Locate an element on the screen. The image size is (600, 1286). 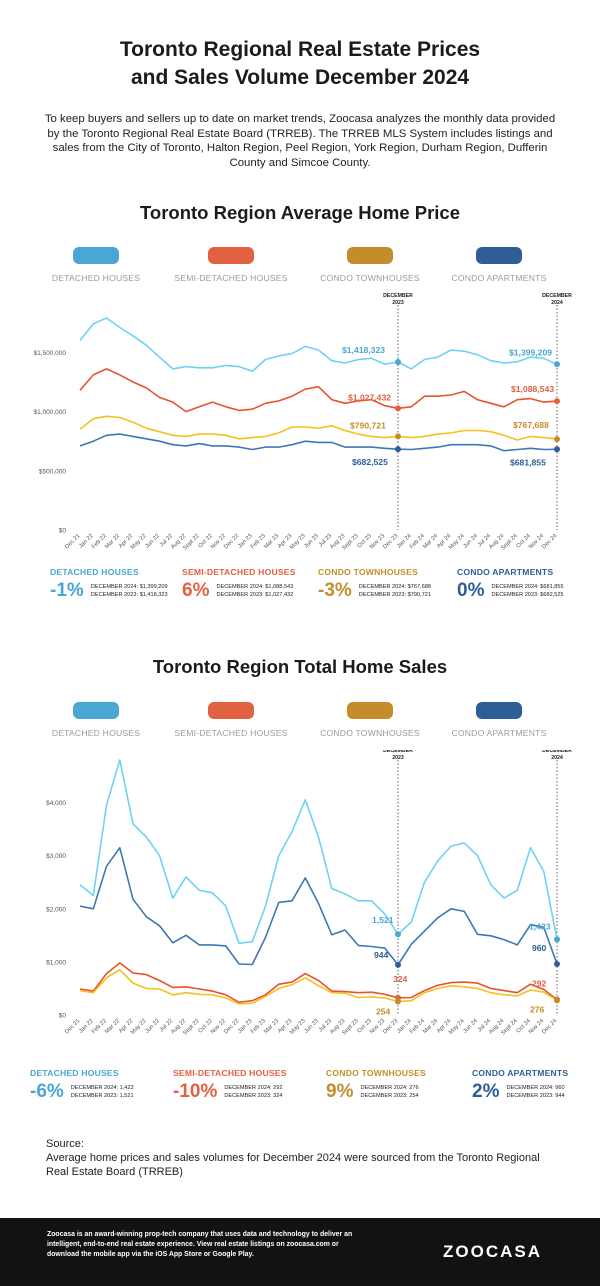
legend-label-detached: DETACHED HOUSES is located at coordinates (96, 278).